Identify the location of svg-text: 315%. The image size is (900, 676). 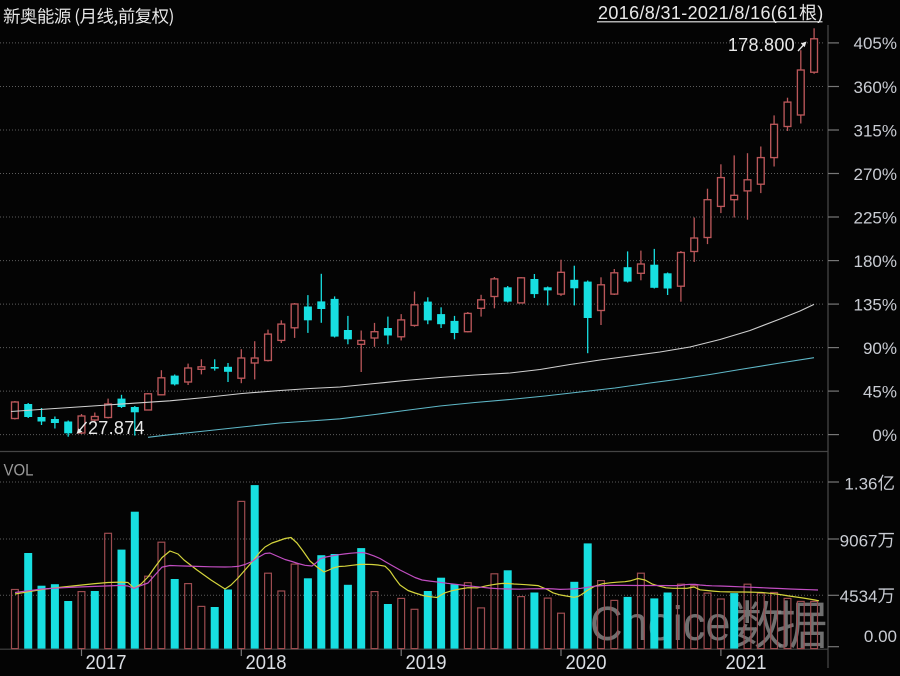
(875, 130).